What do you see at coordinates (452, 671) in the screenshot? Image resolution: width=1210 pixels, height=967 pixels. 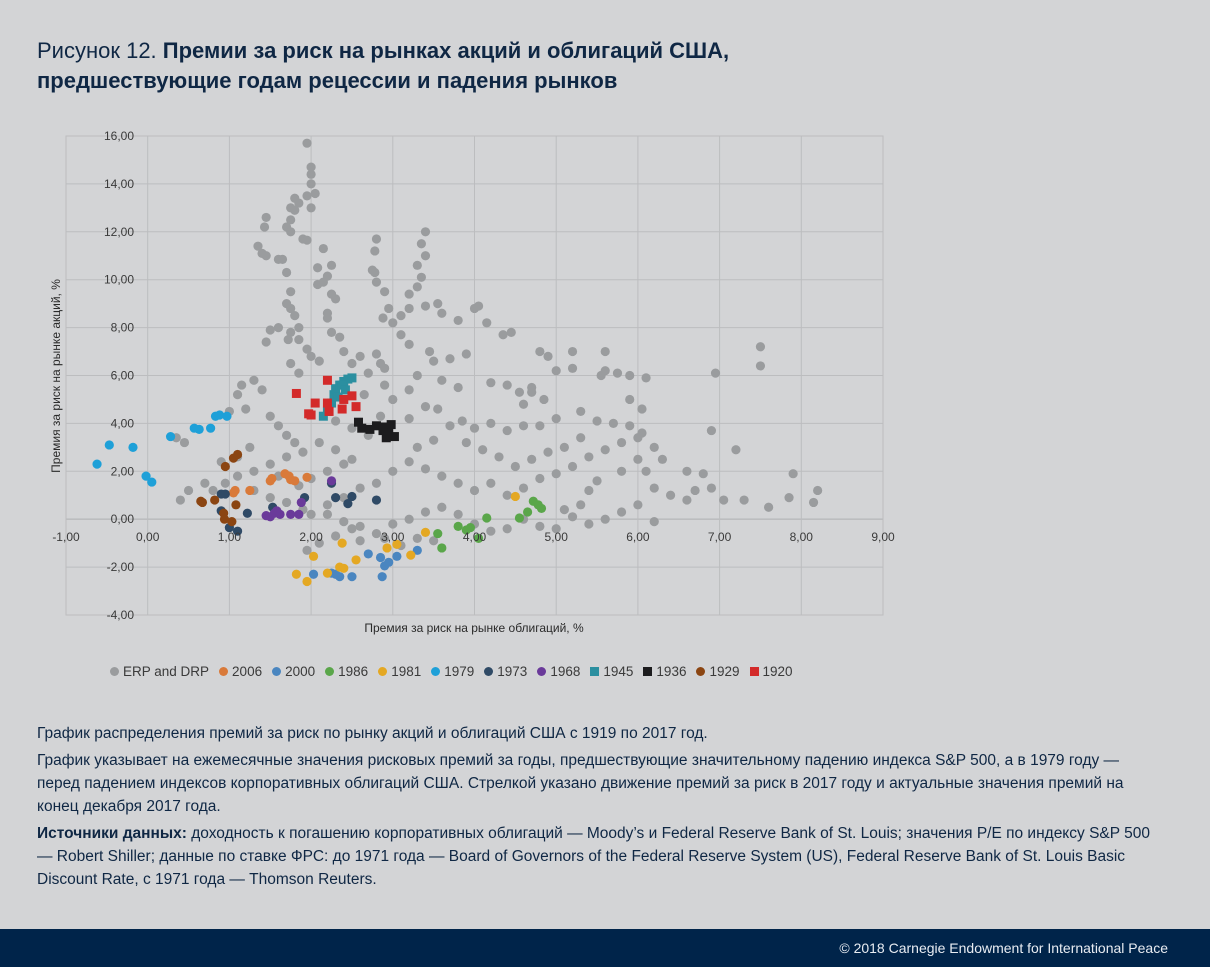 I see `legend-item: 1979` at bounding box center [452, 671].